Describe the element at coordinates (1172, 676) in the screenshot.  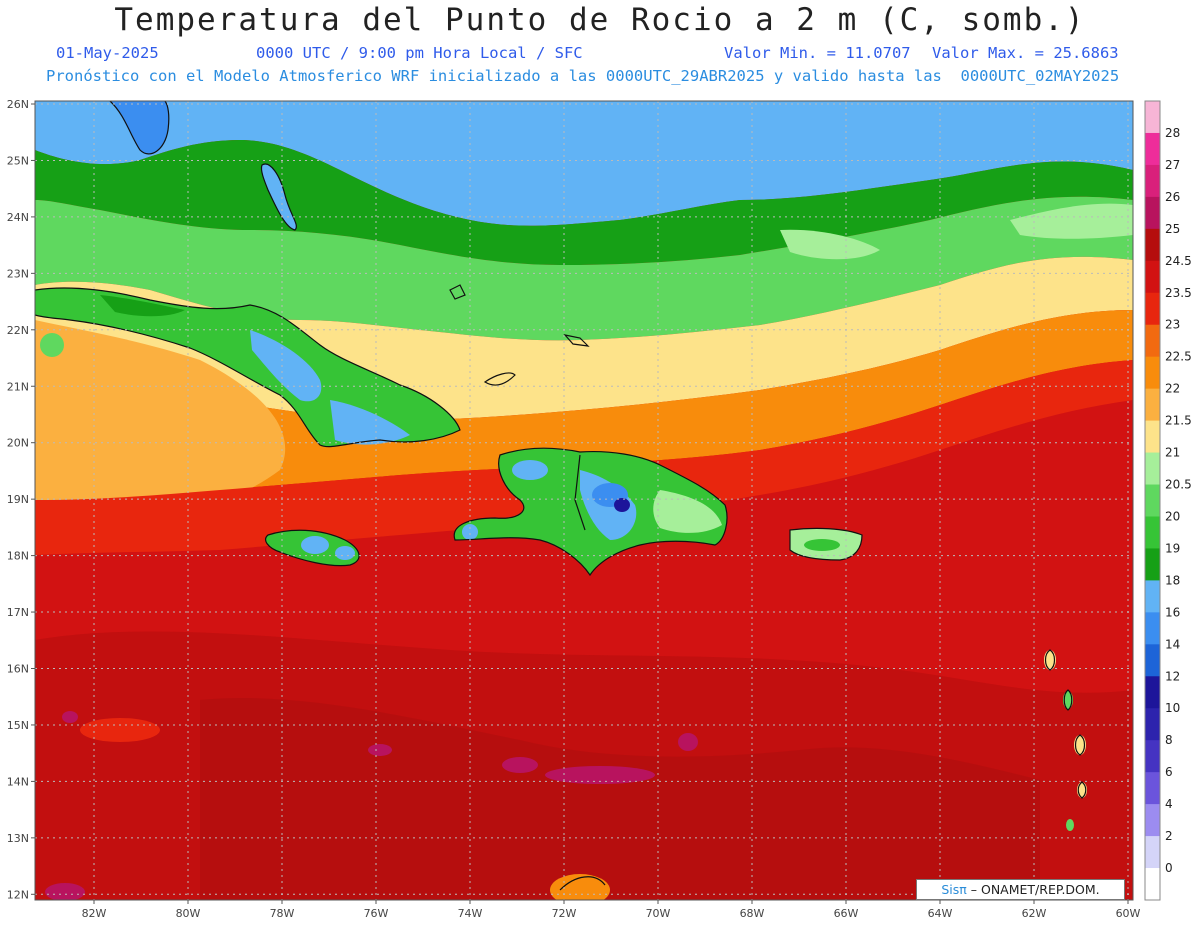
I see `colorbar-label: 12` at that location.